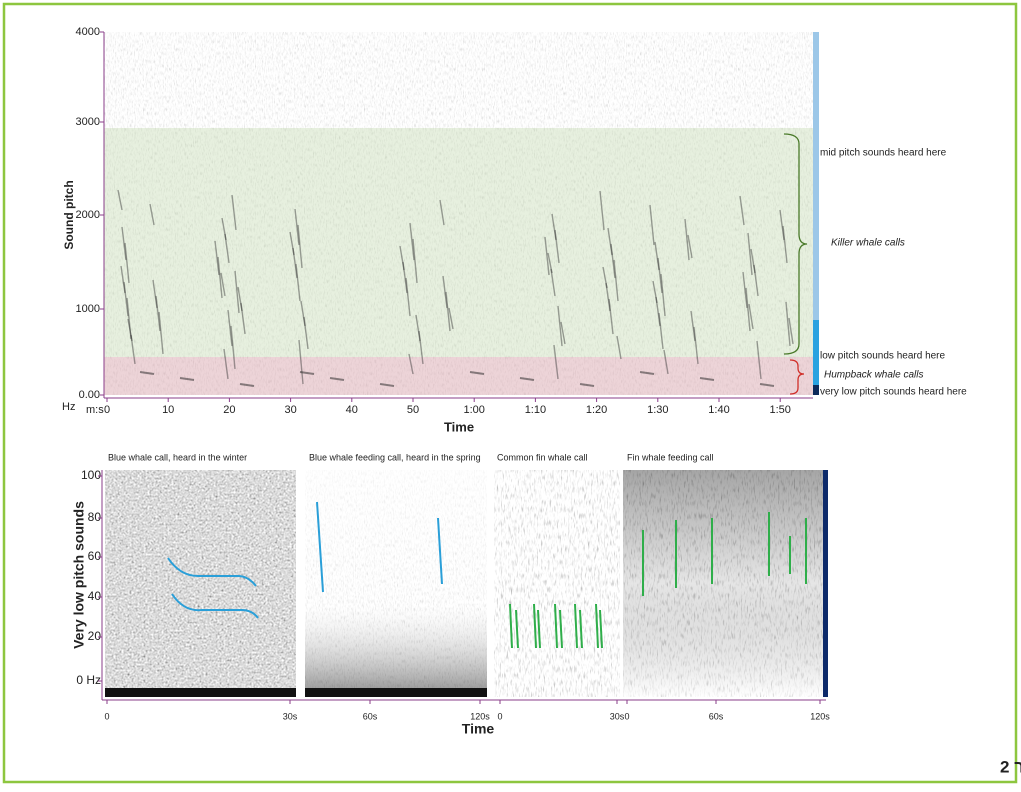  I want to click on x-tick-label: 120s, so click(820, 716).